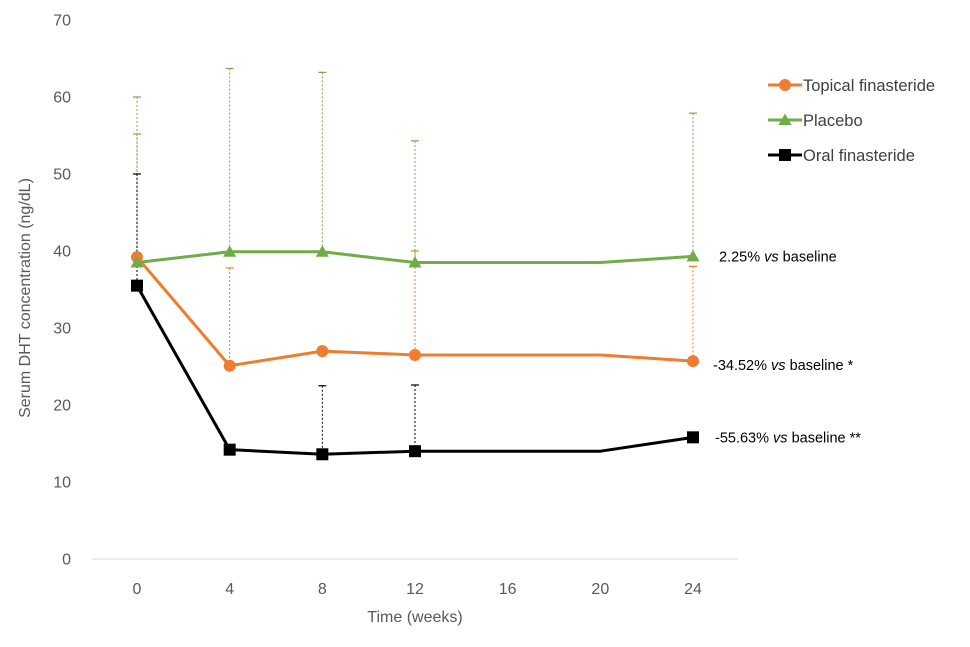  What do you see at coordinates (785, 155) in the screenshot?
I see `legend-marker-oral-finasteride` at bounding box center [785, 155].